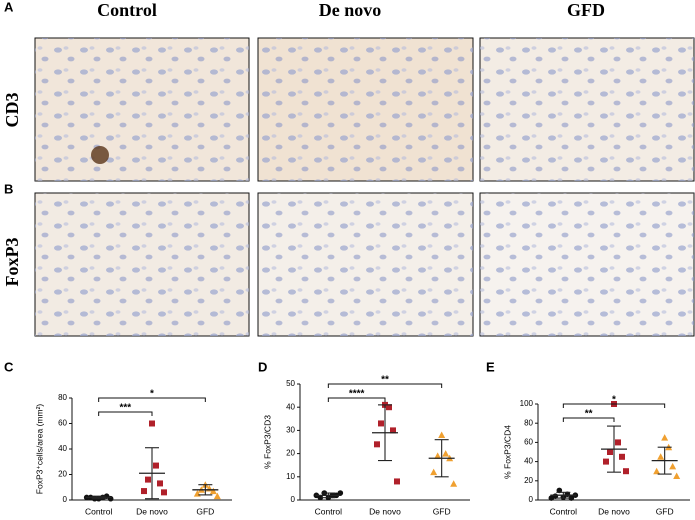  Describe the element at coordinates (100, 155) in the screenshot. I see `stain` at that location.